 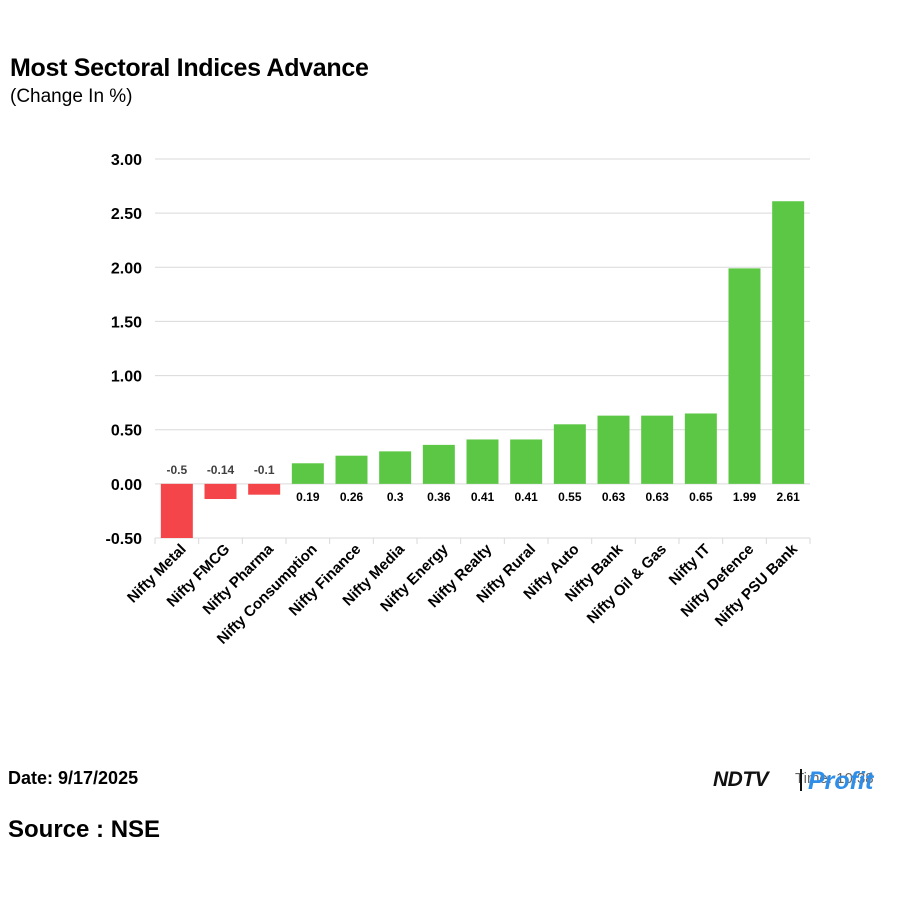 What do you see at coordinates (126, 377) in the screenshot?
I see `y-tick-label: 1.00` at bounding box center [126, 377].